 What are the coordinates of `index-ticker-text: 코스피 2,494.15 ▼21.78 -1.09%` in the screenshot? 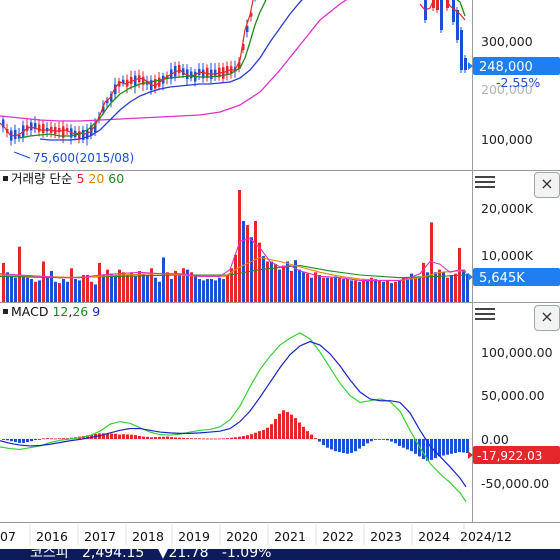 It's located at (151, 554).